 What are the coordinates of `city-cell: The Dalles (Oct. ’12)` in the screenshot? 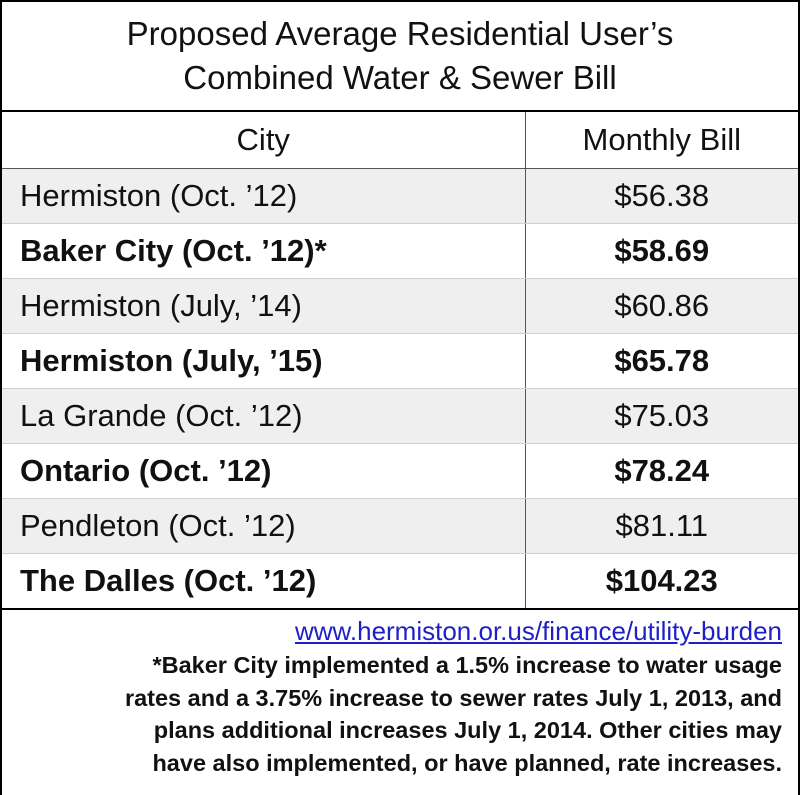 It's located at (263, 581).